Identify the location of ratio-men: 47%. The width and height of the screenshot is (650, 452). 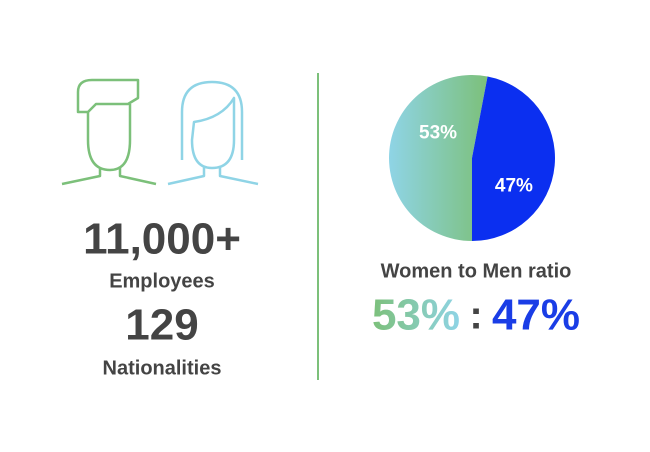
(536, 315).